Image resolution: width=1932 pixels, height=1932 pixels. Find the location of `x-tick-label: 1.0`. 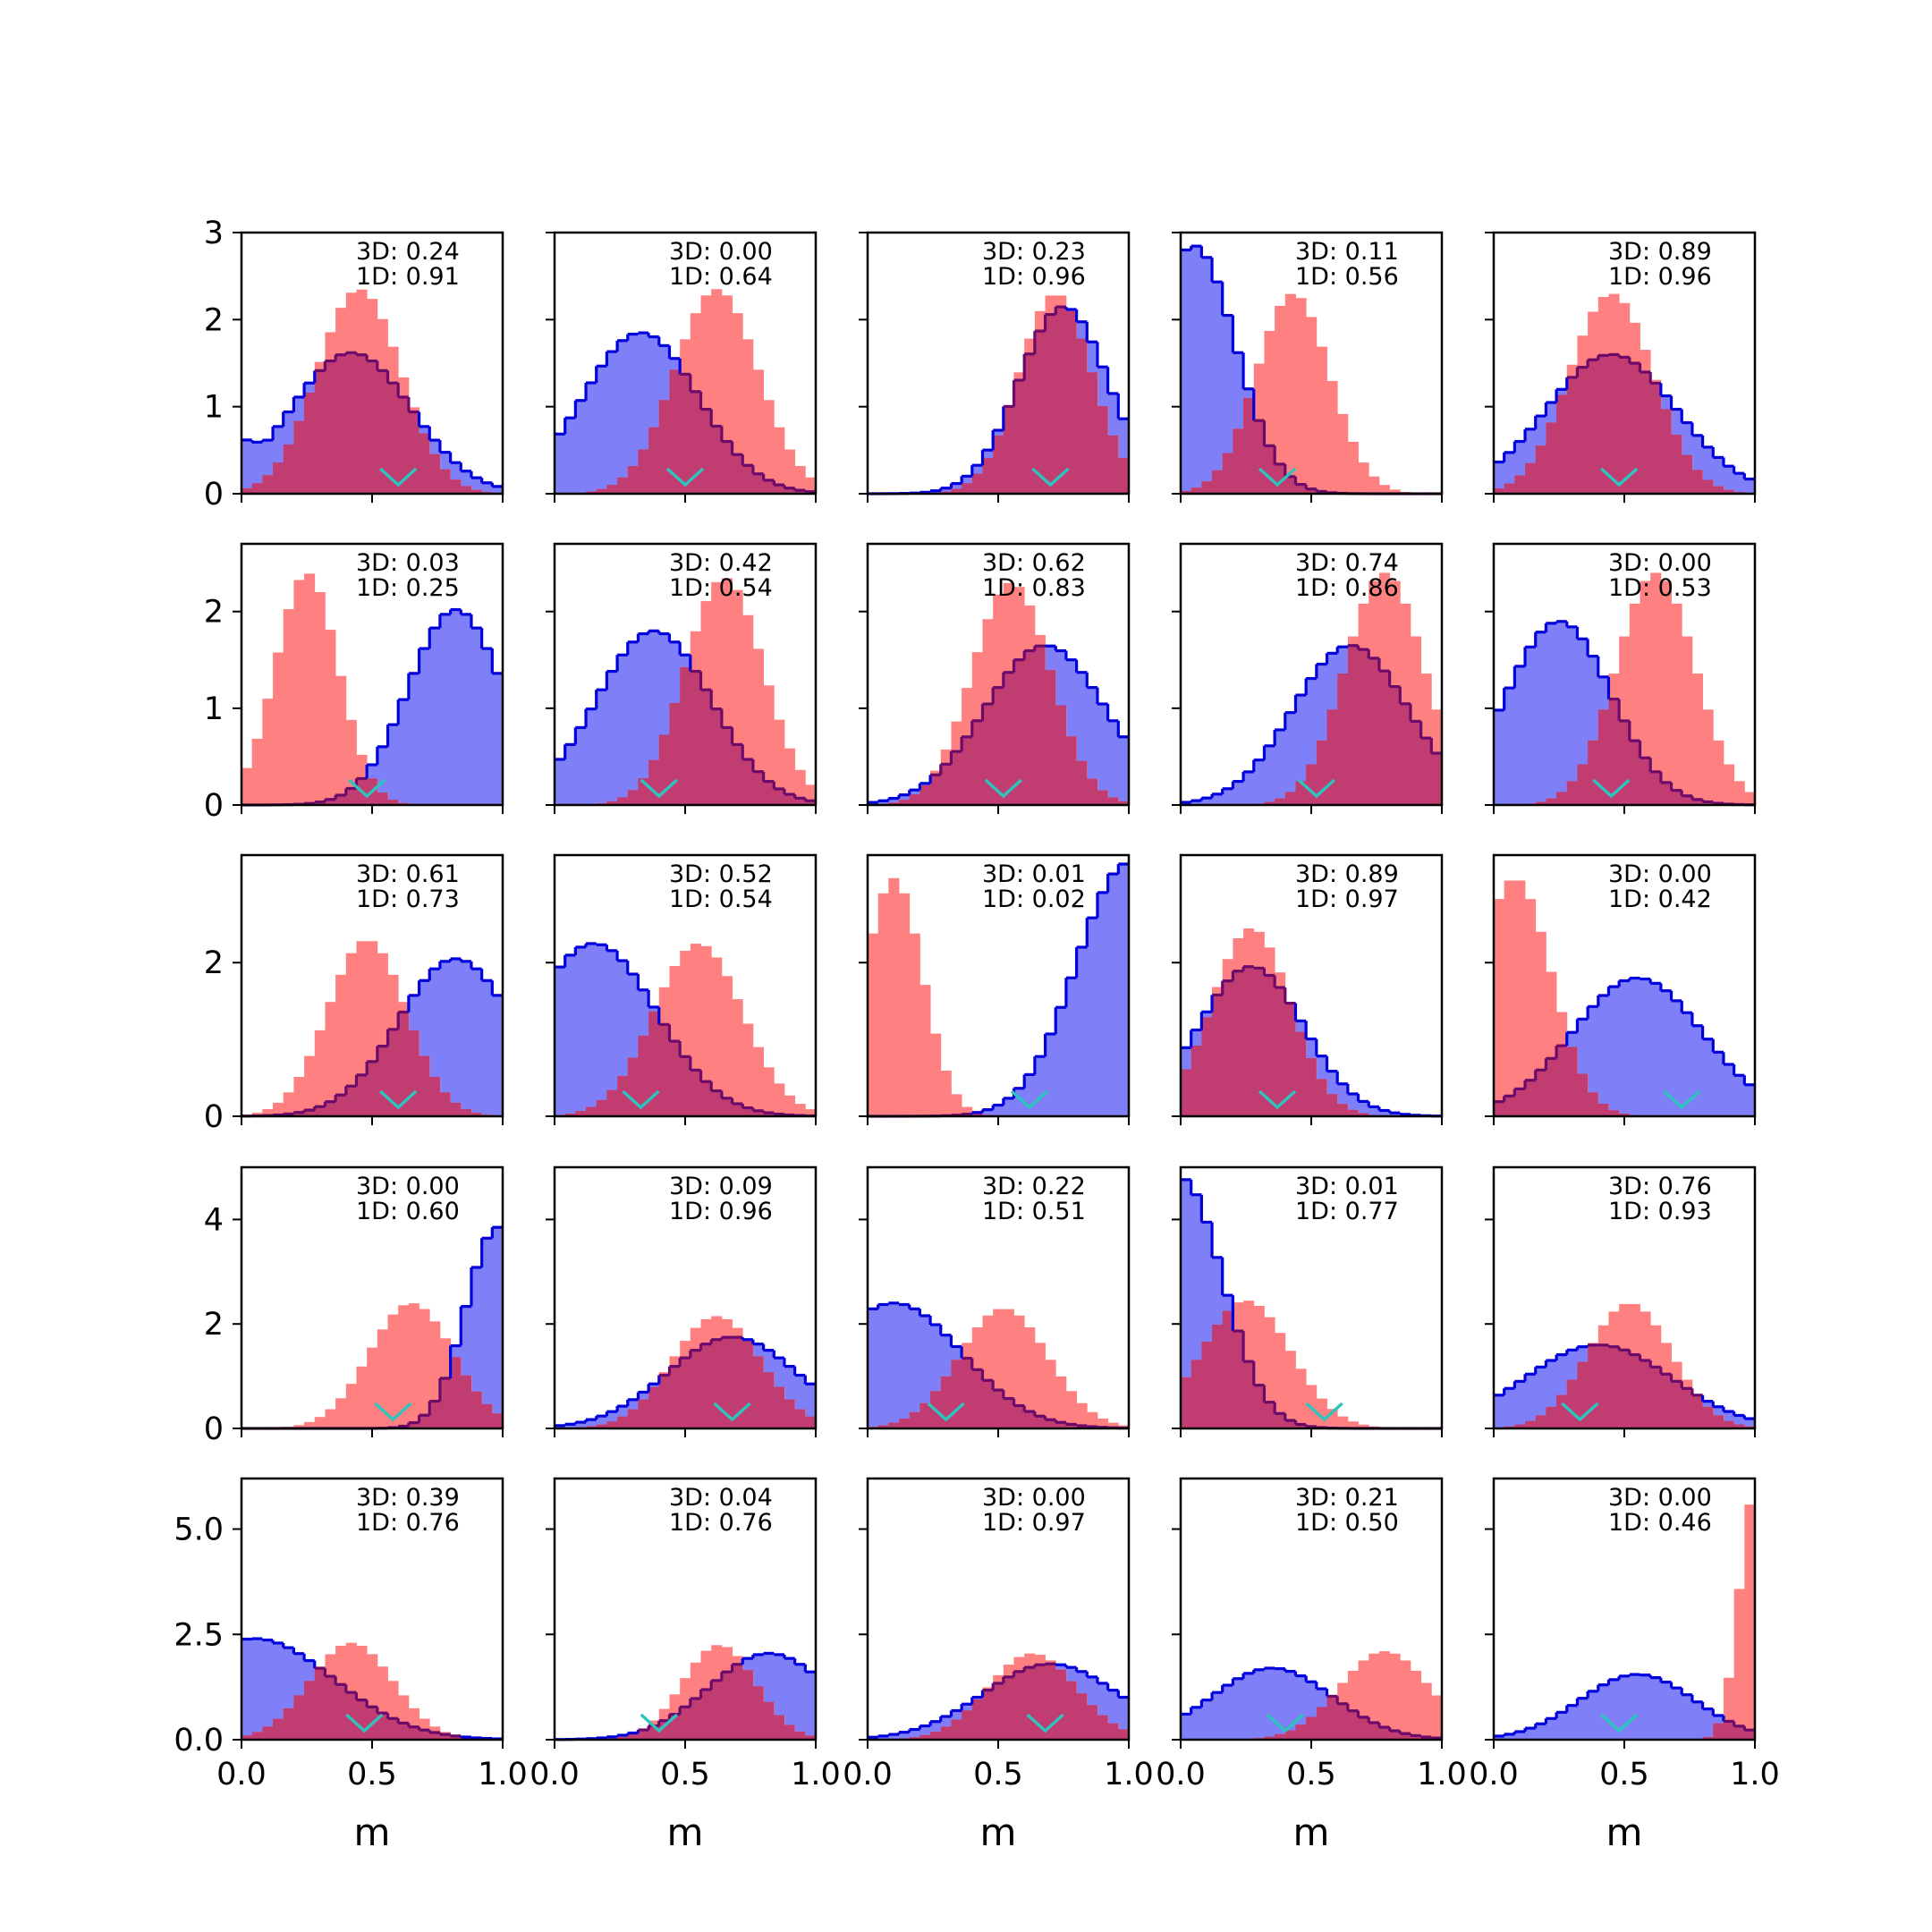

x-tick-label: 1.0 is located at coordinates (1129, 1774).